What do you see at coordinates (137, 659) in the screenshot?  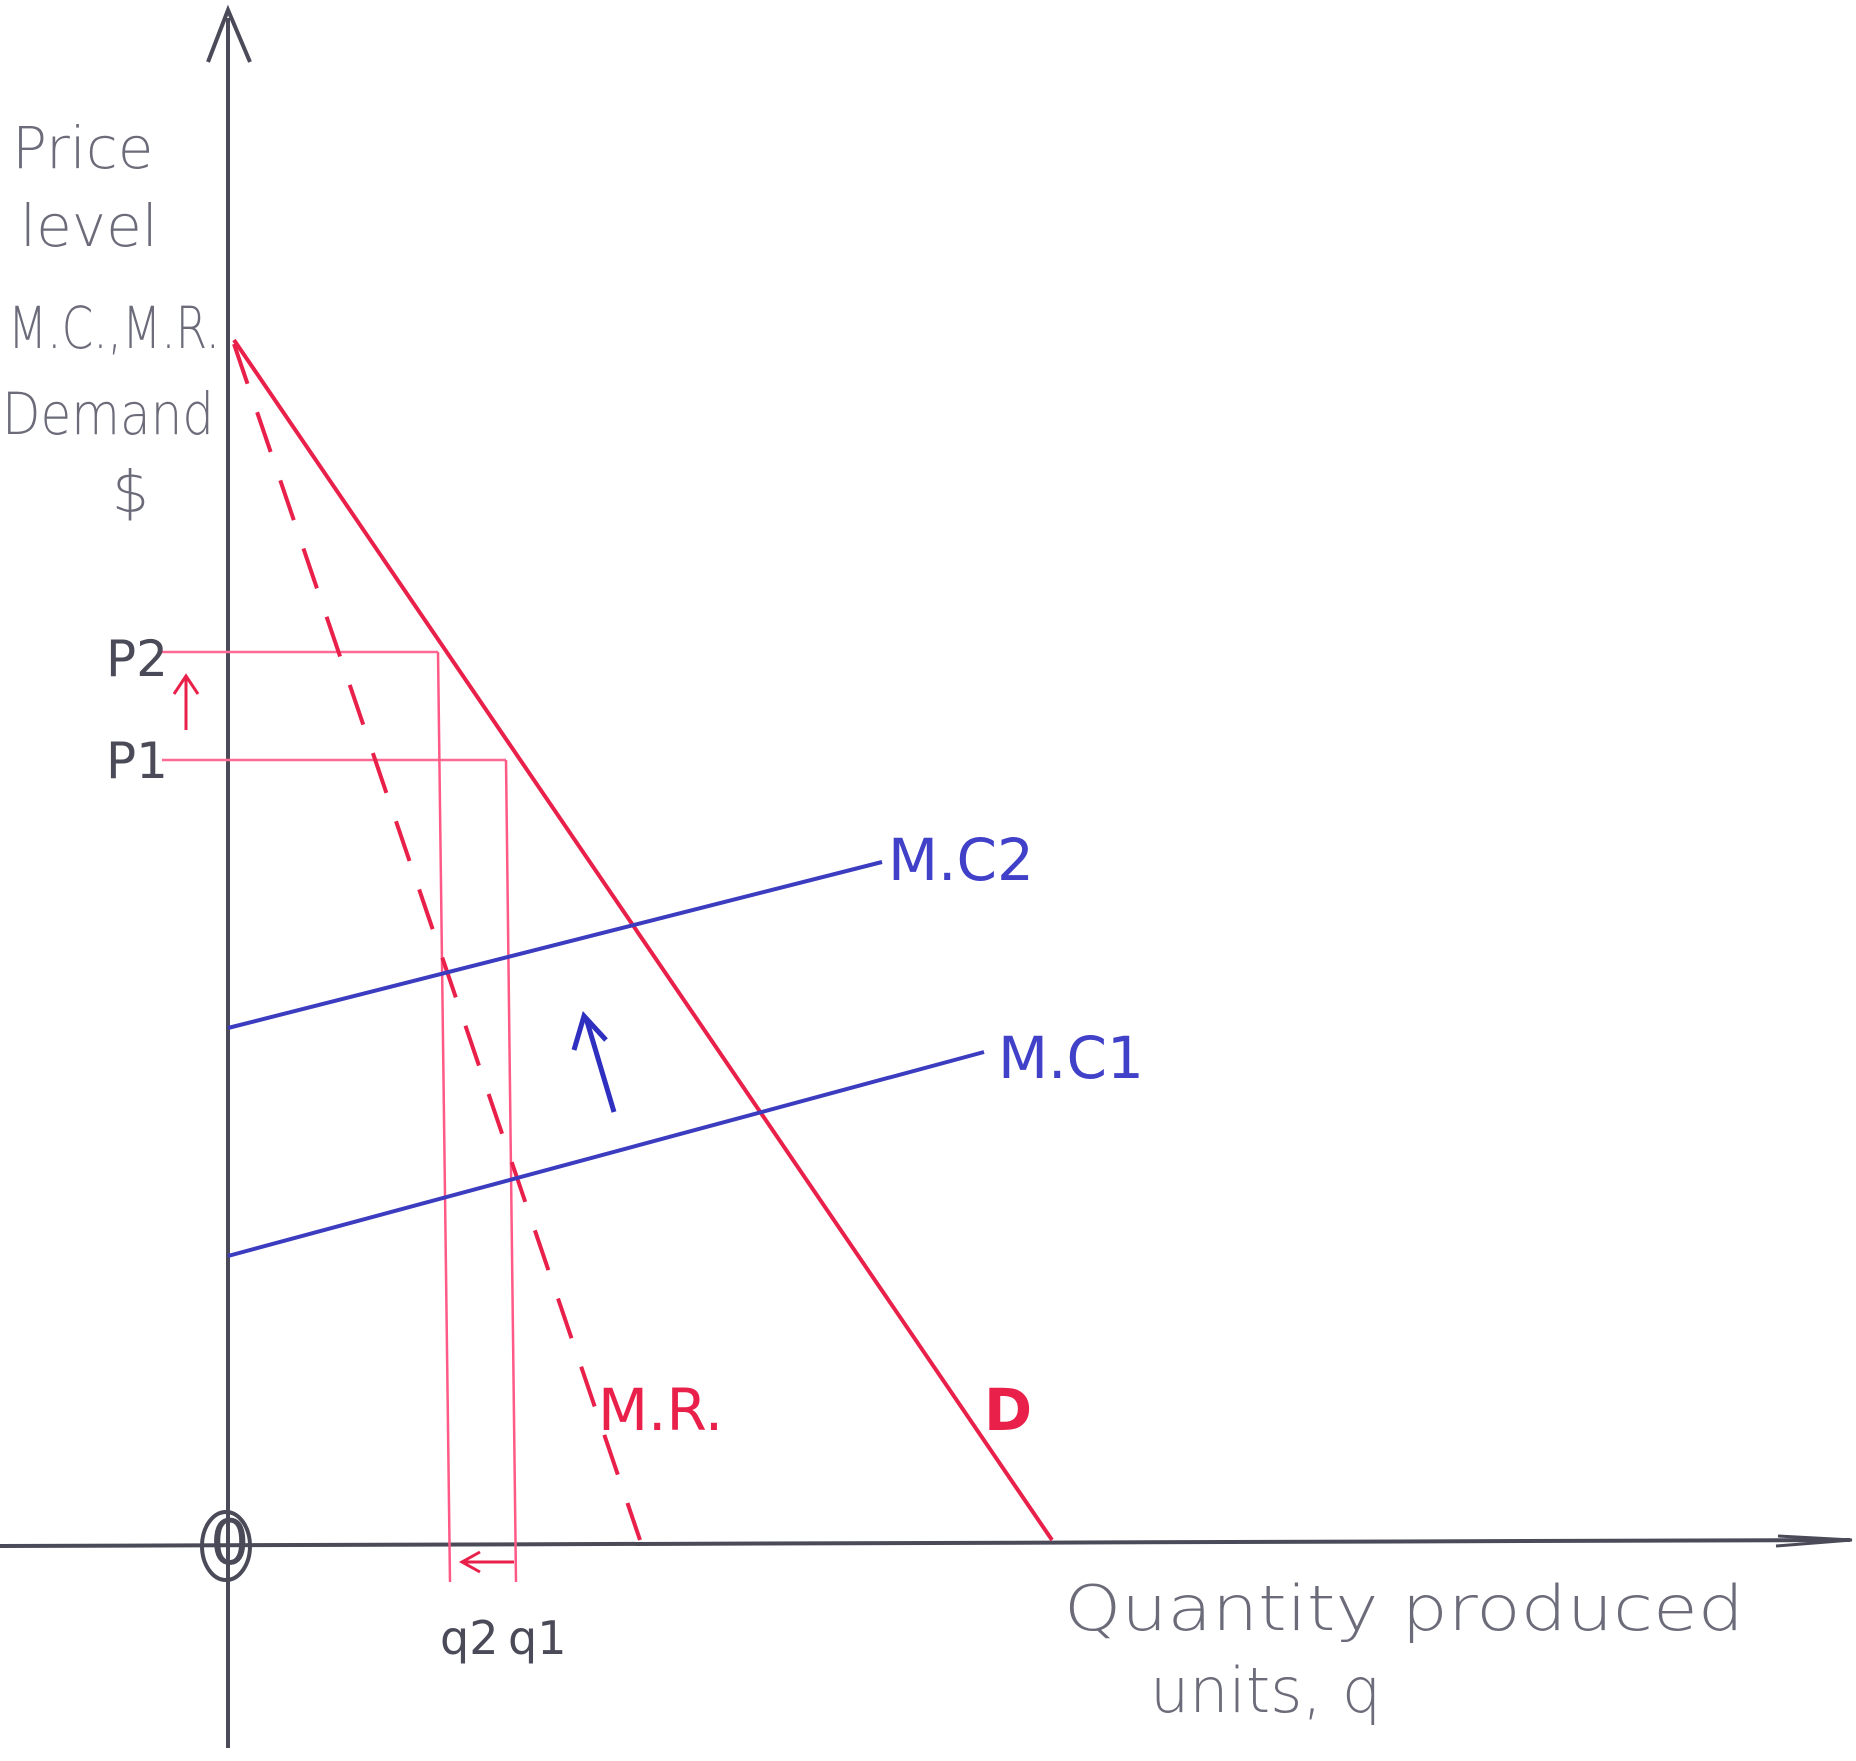 I see `p2-label: P2` at bounding box center [137, 659].